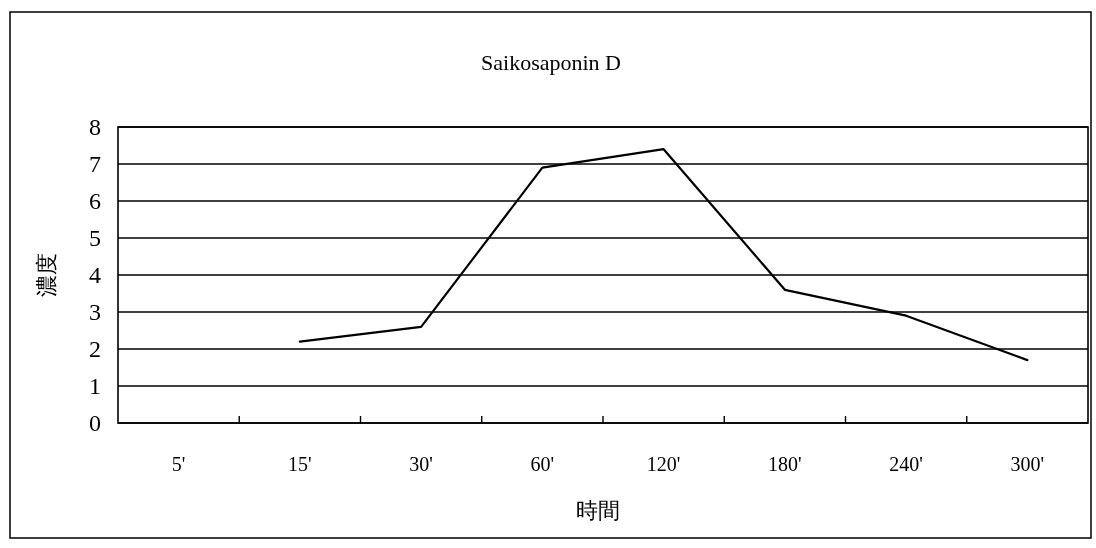 The height and width of the screenshot is (548, 1096). Describe the element at coordinates (95, 275) in the screenshot. I see `y-tick-label: 4` at that location.